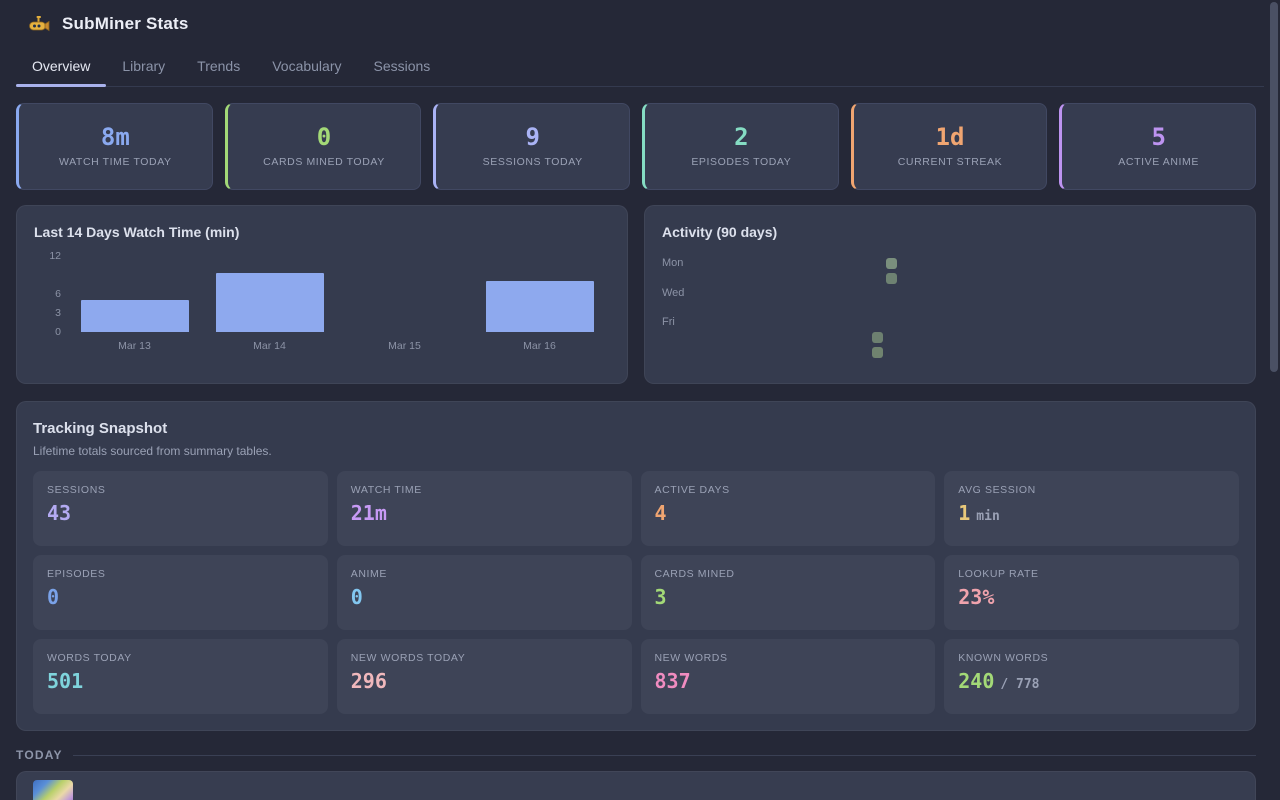  What do you see at coordinates (144, 66) in the screenshot?
I see `tab-library: Library` at bounding box center [144, 66].